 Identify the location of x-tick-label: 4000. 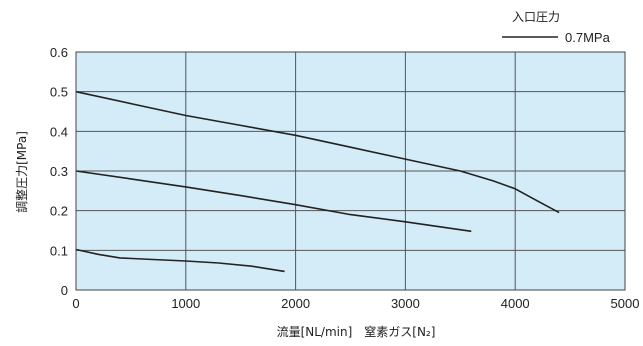
(515, 303).